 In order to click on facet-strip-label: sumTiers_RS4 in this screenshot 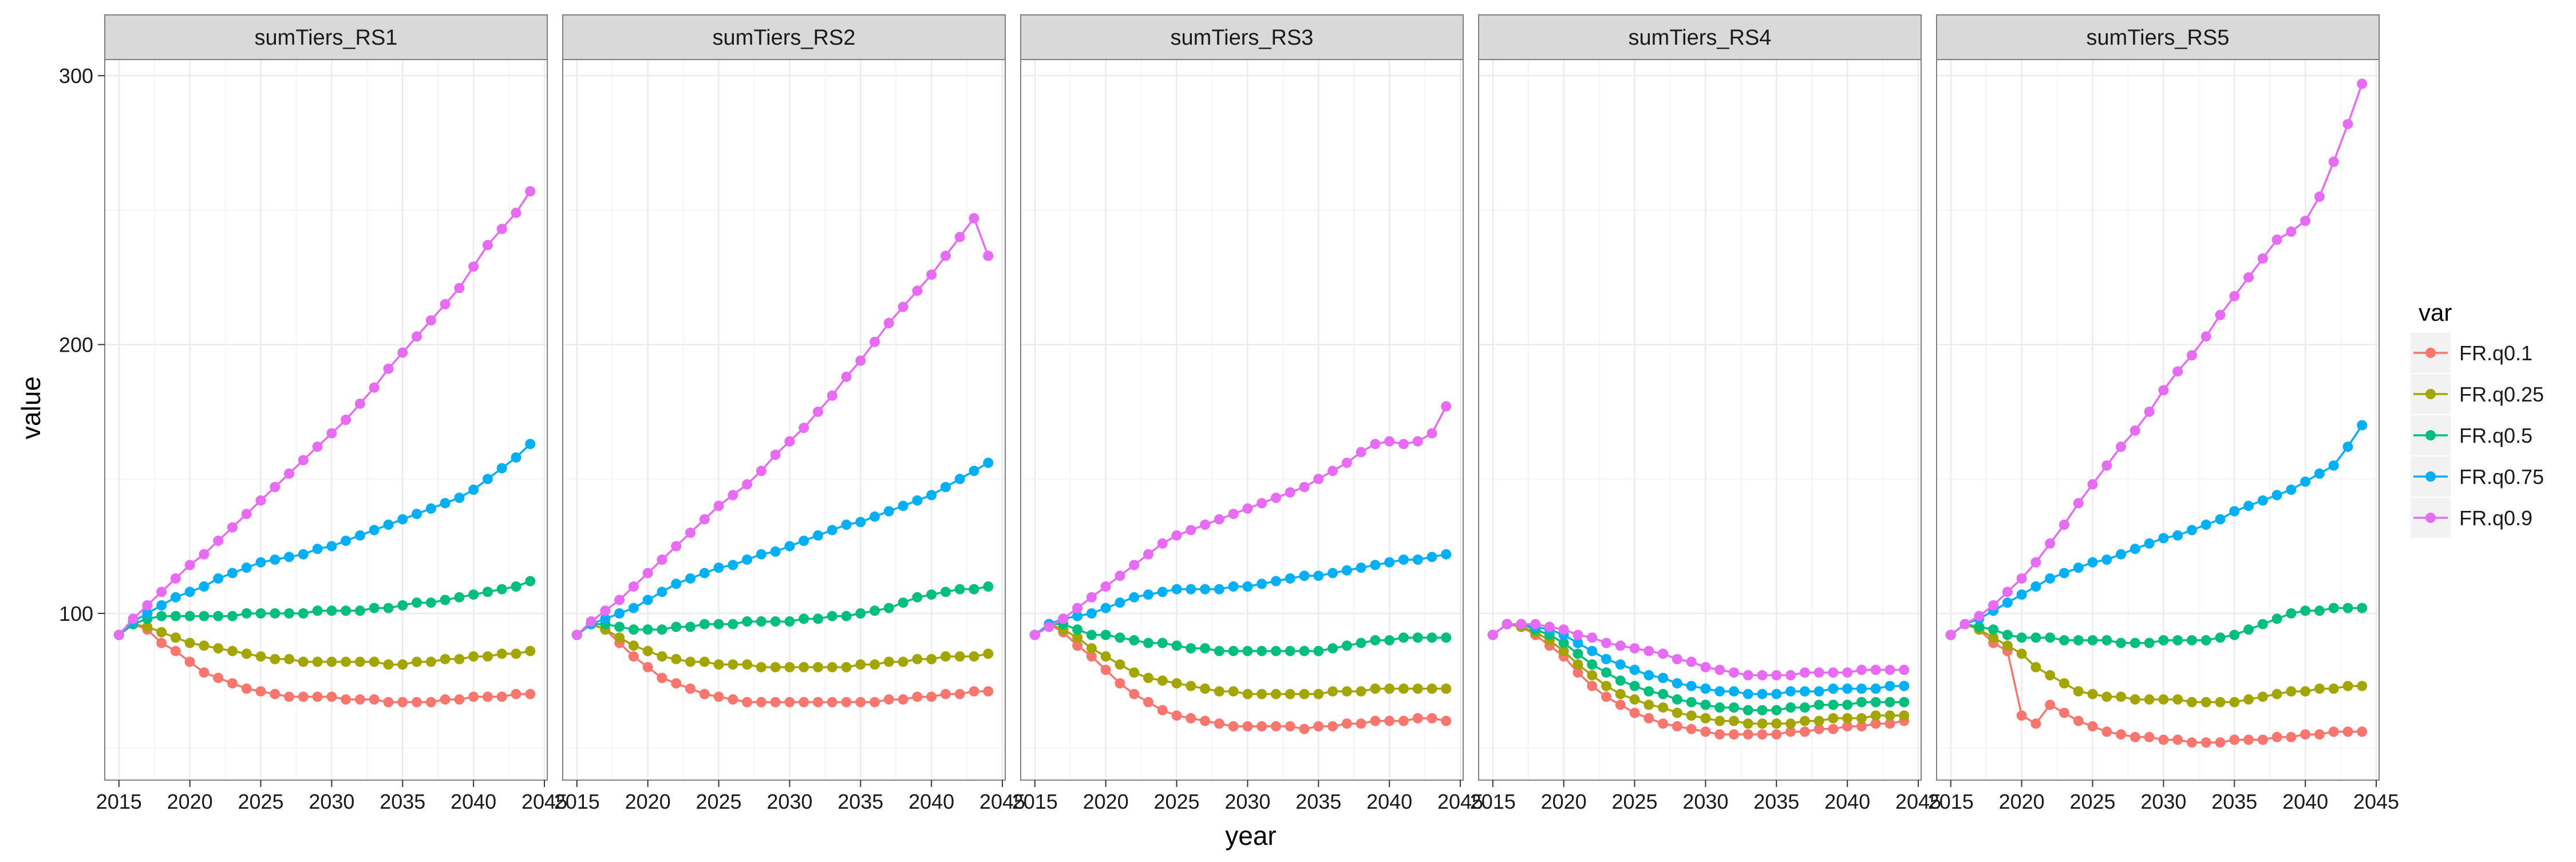, I will do `click(1700, 38)`.